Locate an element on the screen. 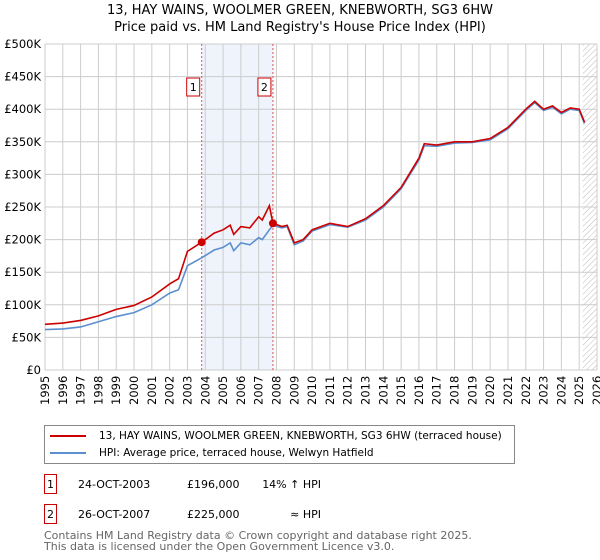 This screenshot has height=560, width=600. x-tick-label: 1996 is located at coordinates (63, 390).